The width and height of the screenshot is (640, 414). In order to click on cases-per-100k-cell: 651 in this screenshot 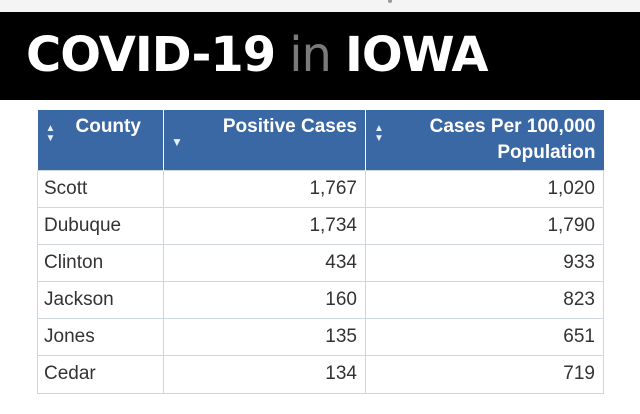, I will do `click(484, 336)`.